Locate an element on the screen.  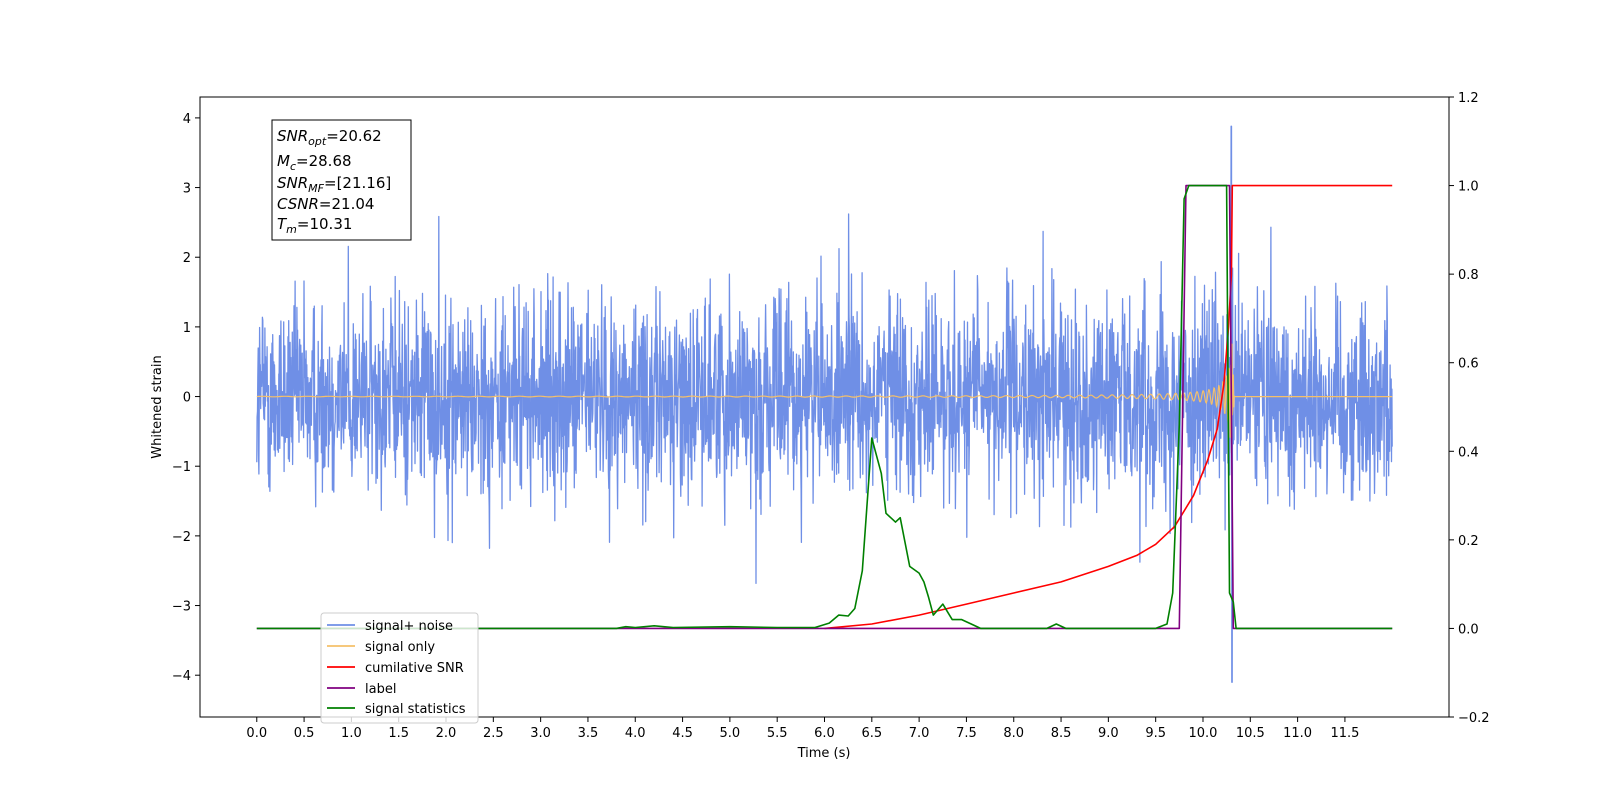
x-tick-label: 0.5 is located at coordinates (304, 733).